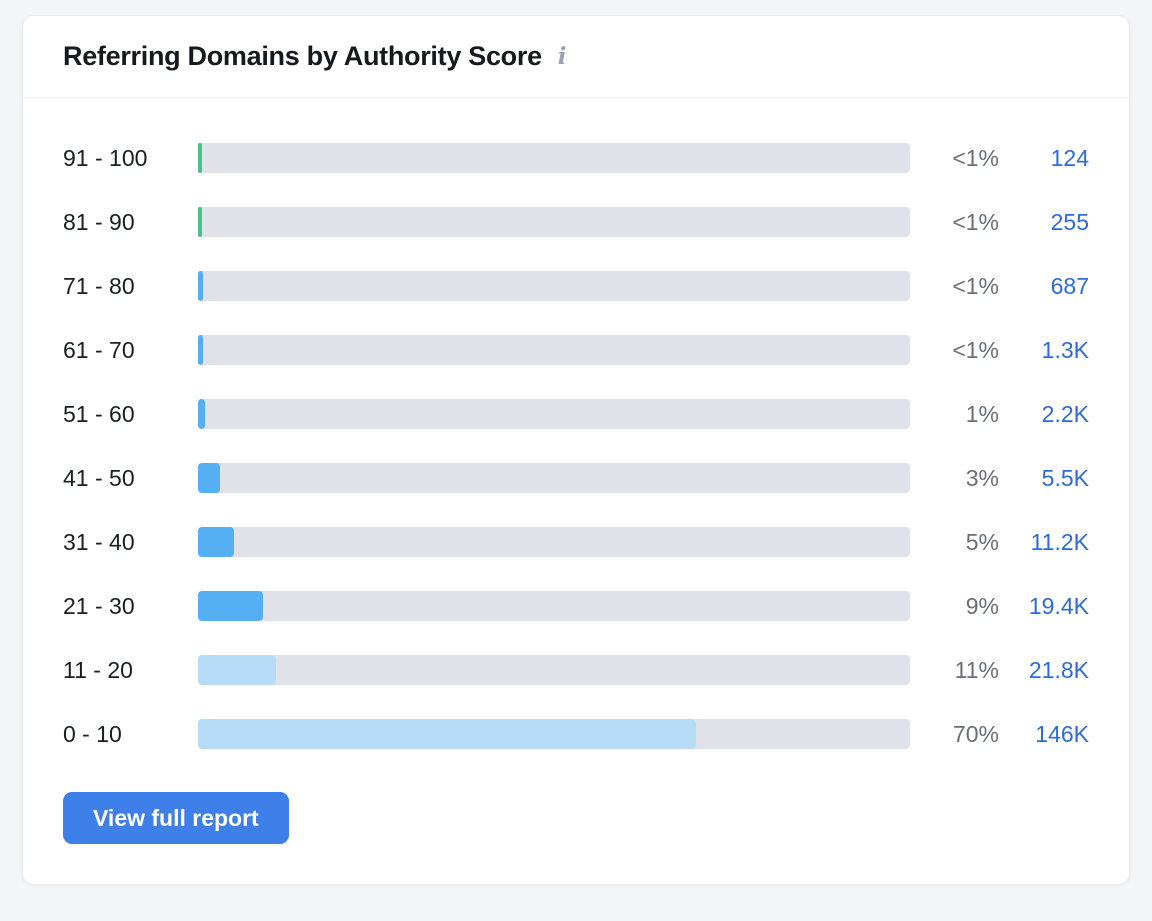  What do you see at coordinates (99, 477) in the screenshot?
I see `score-range-label: 41 - 50` at bounding box center [99, 477].